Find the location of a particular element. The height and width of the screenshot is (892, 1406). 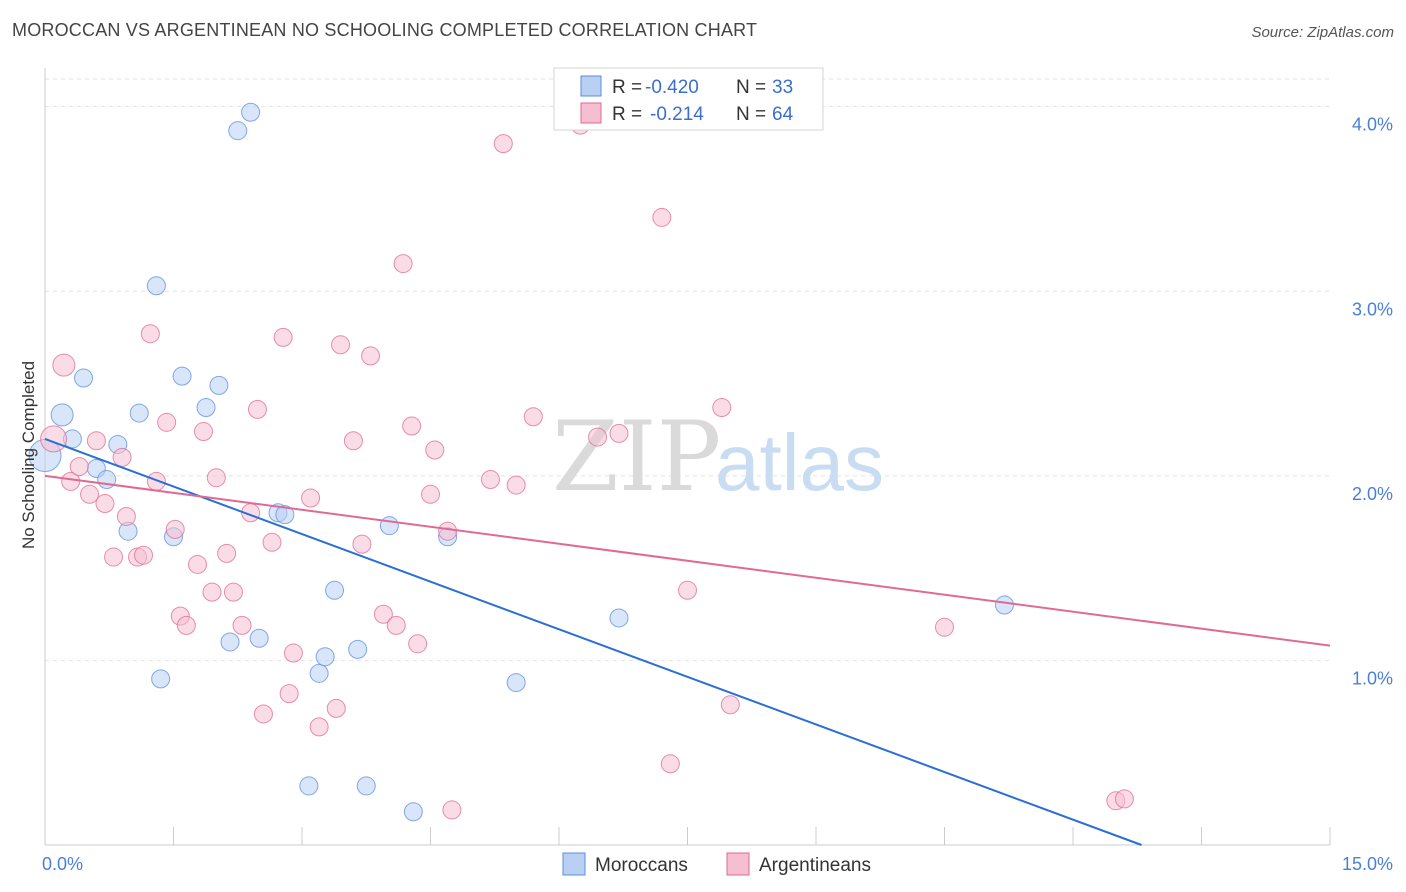

bottom-legend-swatch-argentineans is located at coordinates (738, 864).